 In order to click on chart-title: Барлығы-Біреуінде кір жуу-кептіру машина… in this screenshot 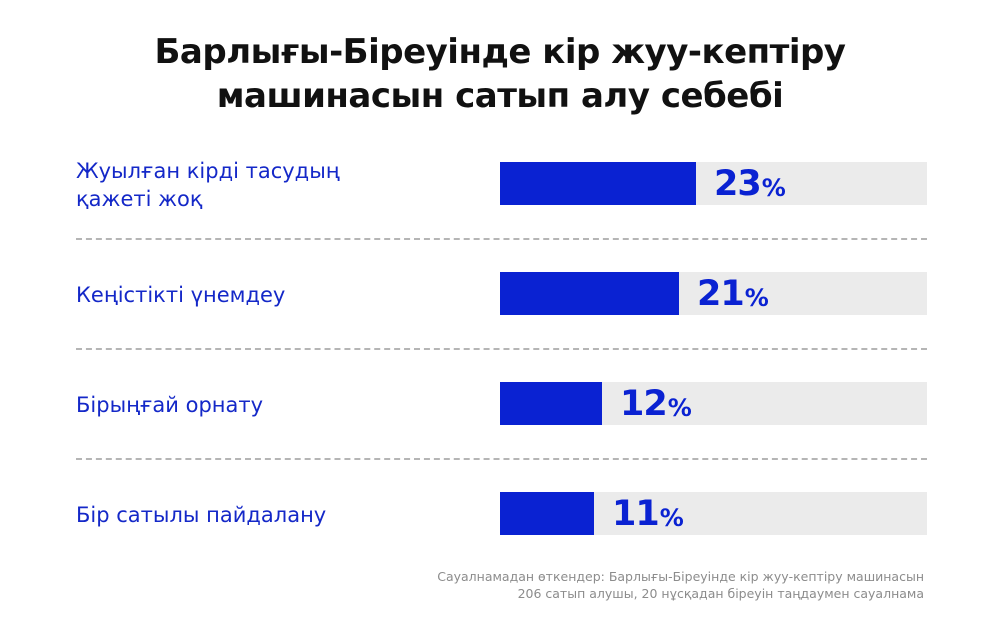, I will do `click(500, 74)`.